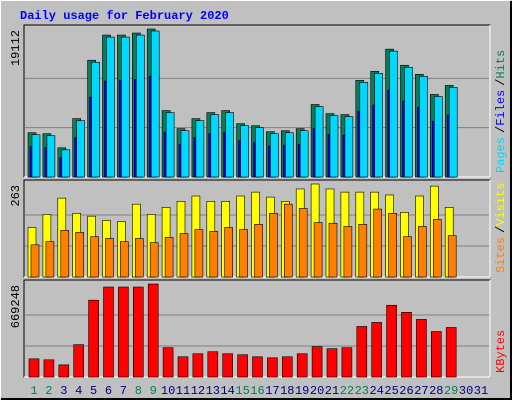 This screenshot has height=400, width=512. Describe the element at coordinates (153, 391) in the screenshot. I see `x-tick-label: 9` at that location.